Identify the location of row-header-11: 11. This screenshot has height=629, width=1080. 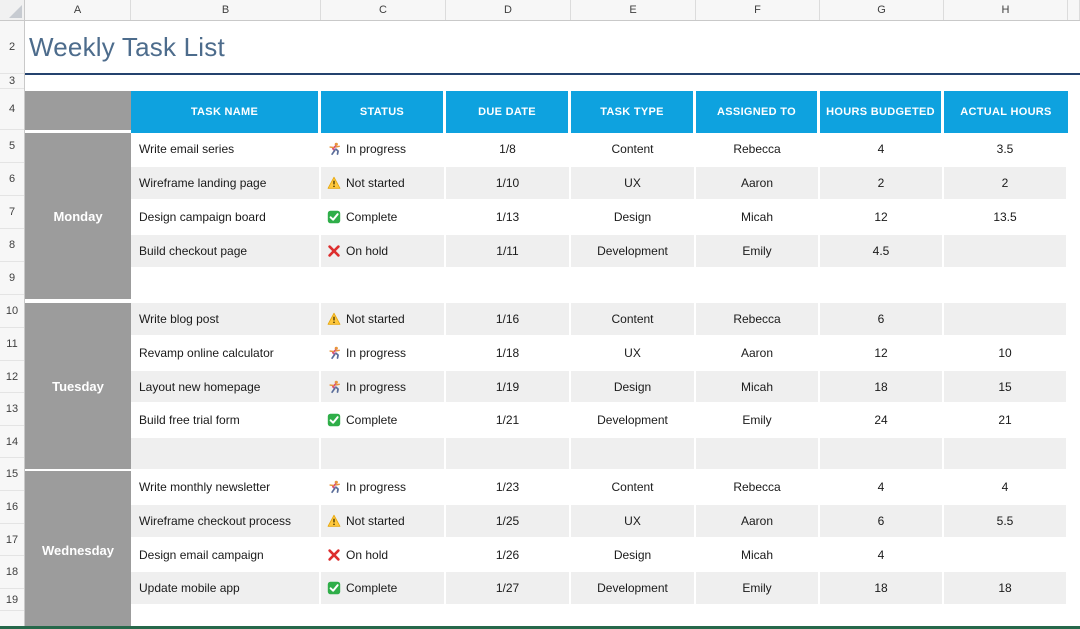
(12, 344).